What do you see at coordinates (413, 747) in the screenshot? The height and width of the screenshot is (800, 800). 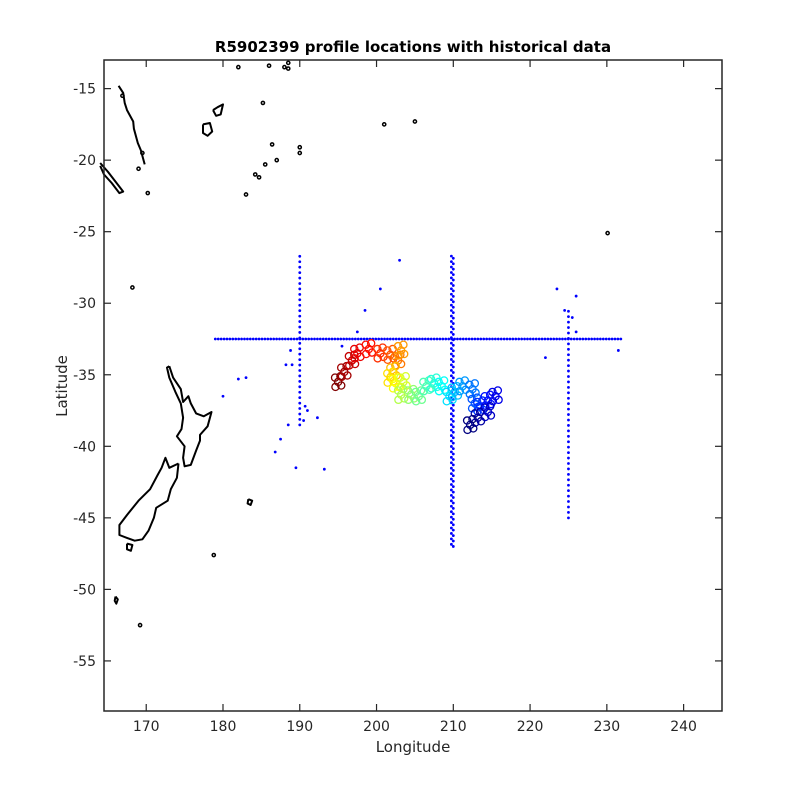 I see `x-axis-label: Longitude` at bounding box center [413, 747].